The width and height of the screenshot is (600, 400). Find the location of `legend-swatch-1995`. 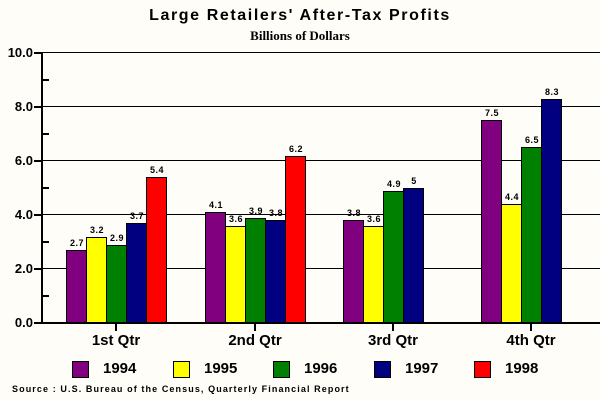

legend-swatch-1995 is located at coordinates (181, 369).